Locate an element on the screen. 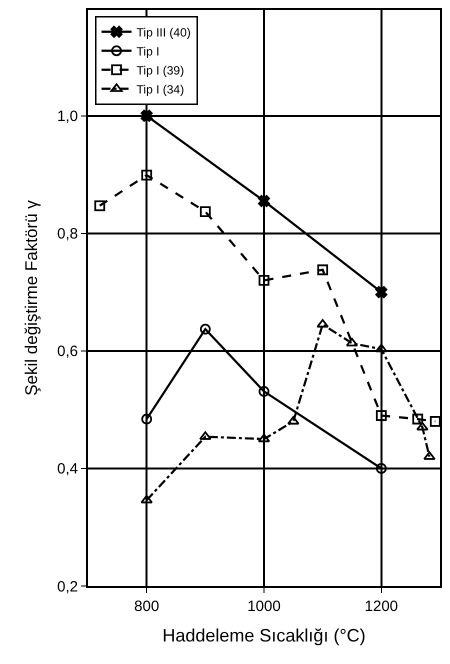 The image size is (450, 664). y-axis-title: Şekil değiştirme Faktörü γ is located at coordinates (32, 298).